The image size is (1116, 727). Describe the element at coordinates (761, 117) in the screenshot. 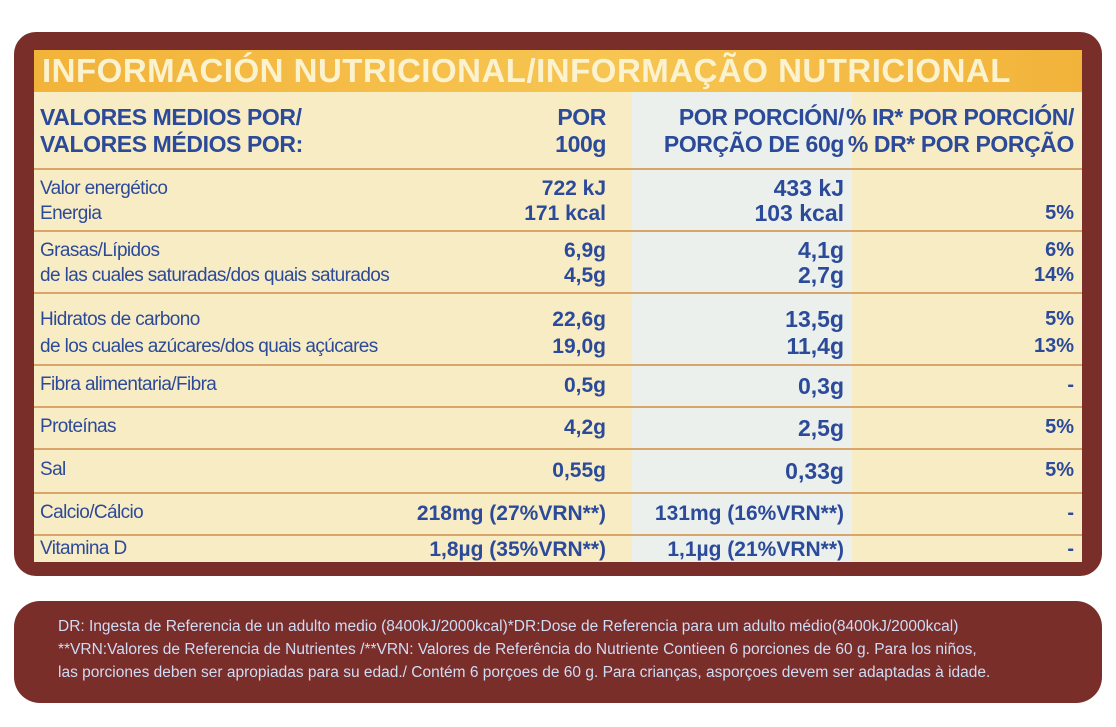

I see `header-portion-line1: POR PORCIÓN/` at that location.